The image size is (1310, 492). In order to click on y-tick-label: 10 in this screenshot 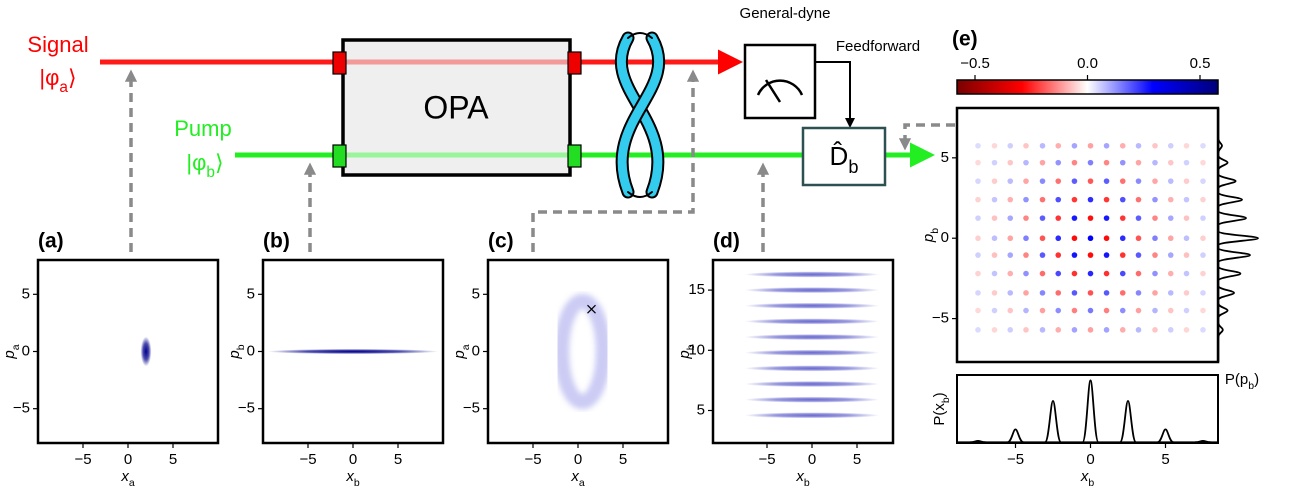, I will do `click(696, 349)`.